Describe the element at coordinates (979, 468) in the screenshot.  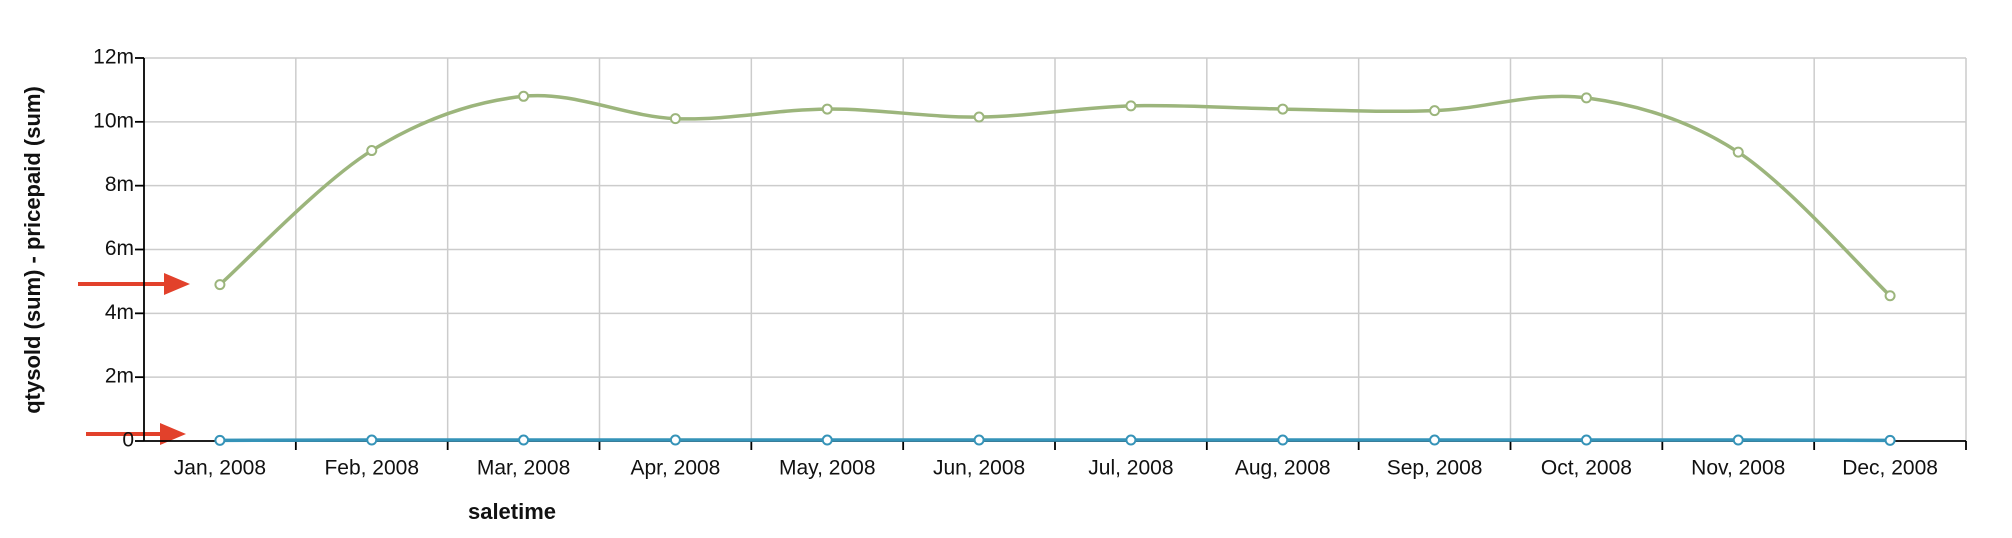
I see `x-tick-label: Jun, 2008` at that location.